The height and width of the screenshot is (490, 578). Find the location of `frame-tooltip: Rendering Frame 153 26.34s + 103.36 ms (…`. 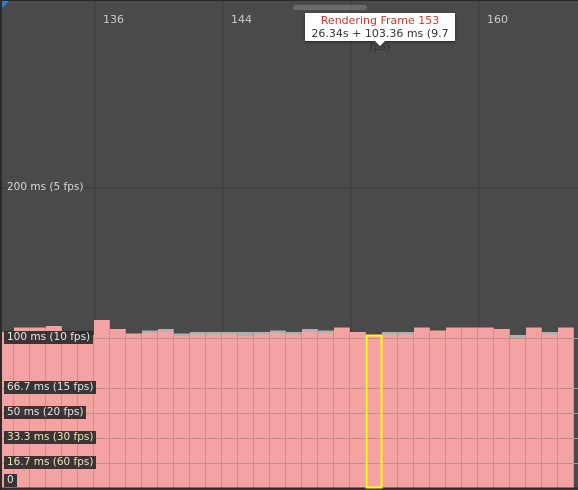

frame-tooltip: Rendering Frame 153 26.34s + 103.36 ms (… is located at coordinates (380, 33).